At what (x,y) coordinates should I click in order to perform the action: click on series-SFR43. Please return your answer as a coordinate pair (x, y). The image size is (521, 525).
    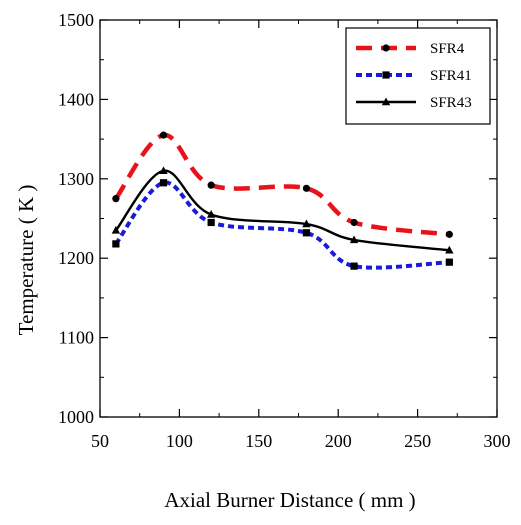
    Looking at the image, I should click on (282, 210).